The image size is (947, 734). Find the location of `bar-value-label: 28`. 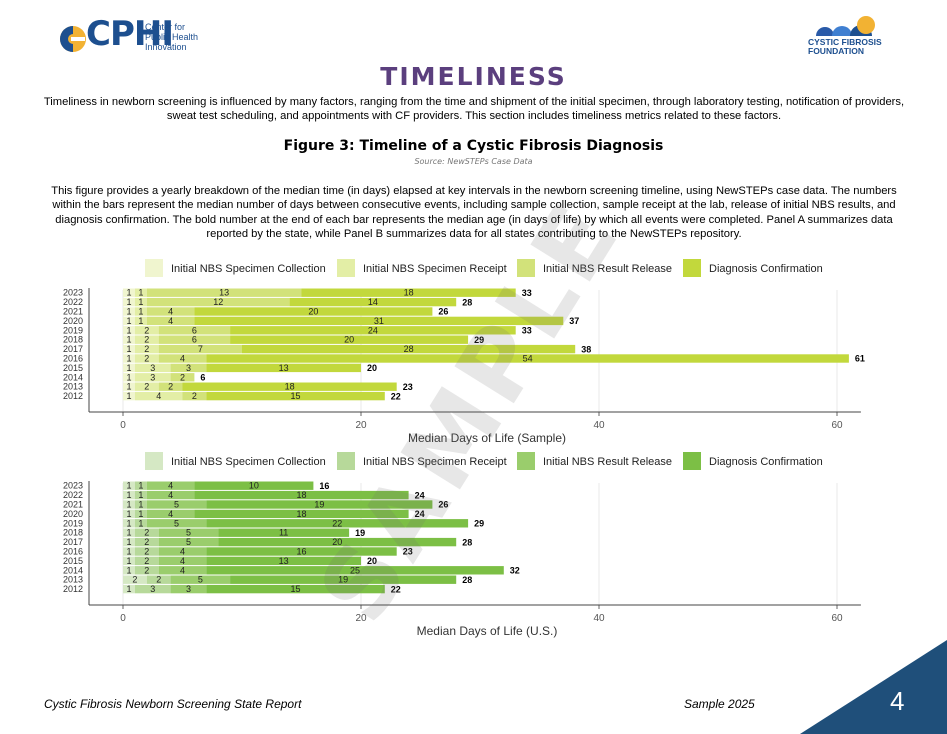

bar-value-label: 28 is located at coordinates (409, 349).